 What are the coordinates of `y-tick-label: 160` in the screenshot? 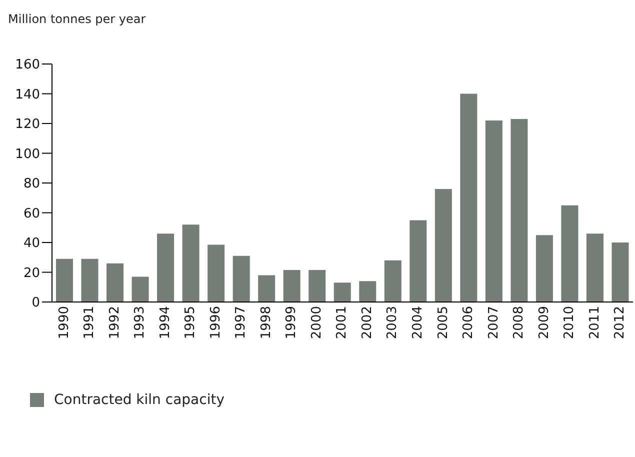 It's located at (27, 65).